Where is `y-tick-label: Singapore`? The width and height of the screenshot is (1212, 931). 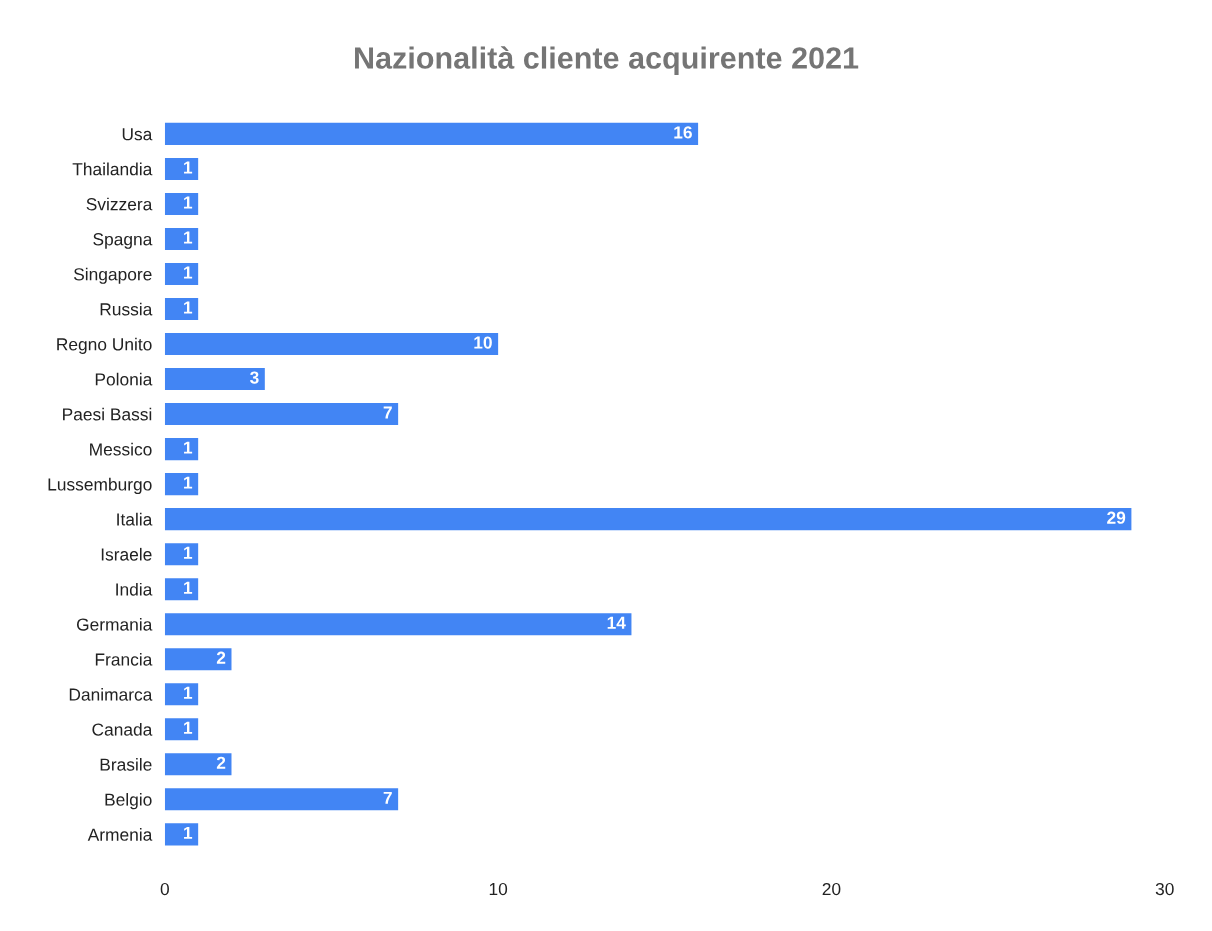
y-tick-label: Singapore is located at coordinates (112, 275).